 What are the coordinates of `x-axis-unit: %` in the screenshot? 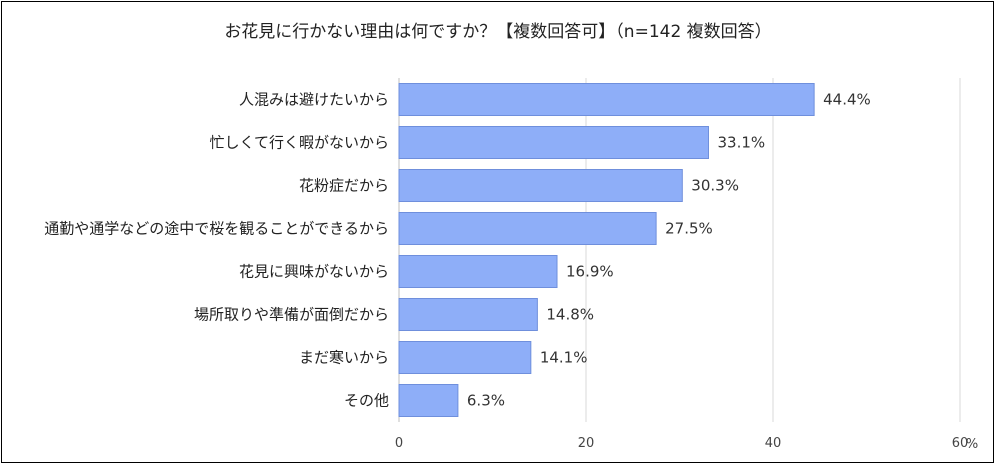 It's located at (972, 444).